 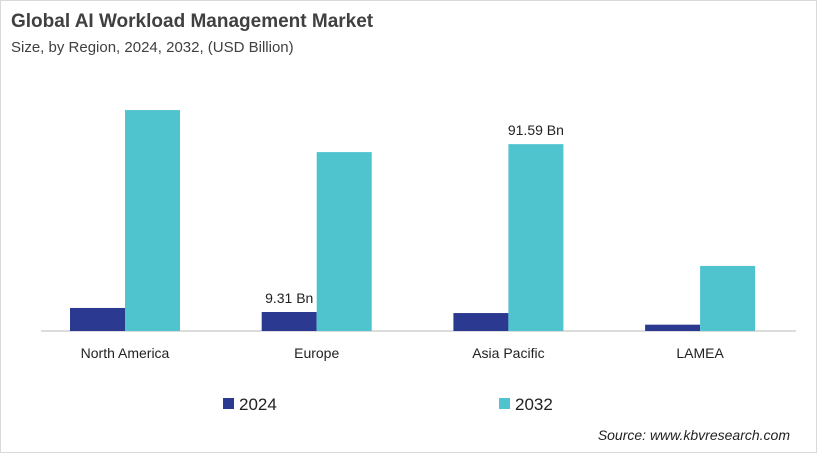 I want to click on chart-title: Global AI Workload Management Market, so click(x=192, y=21).